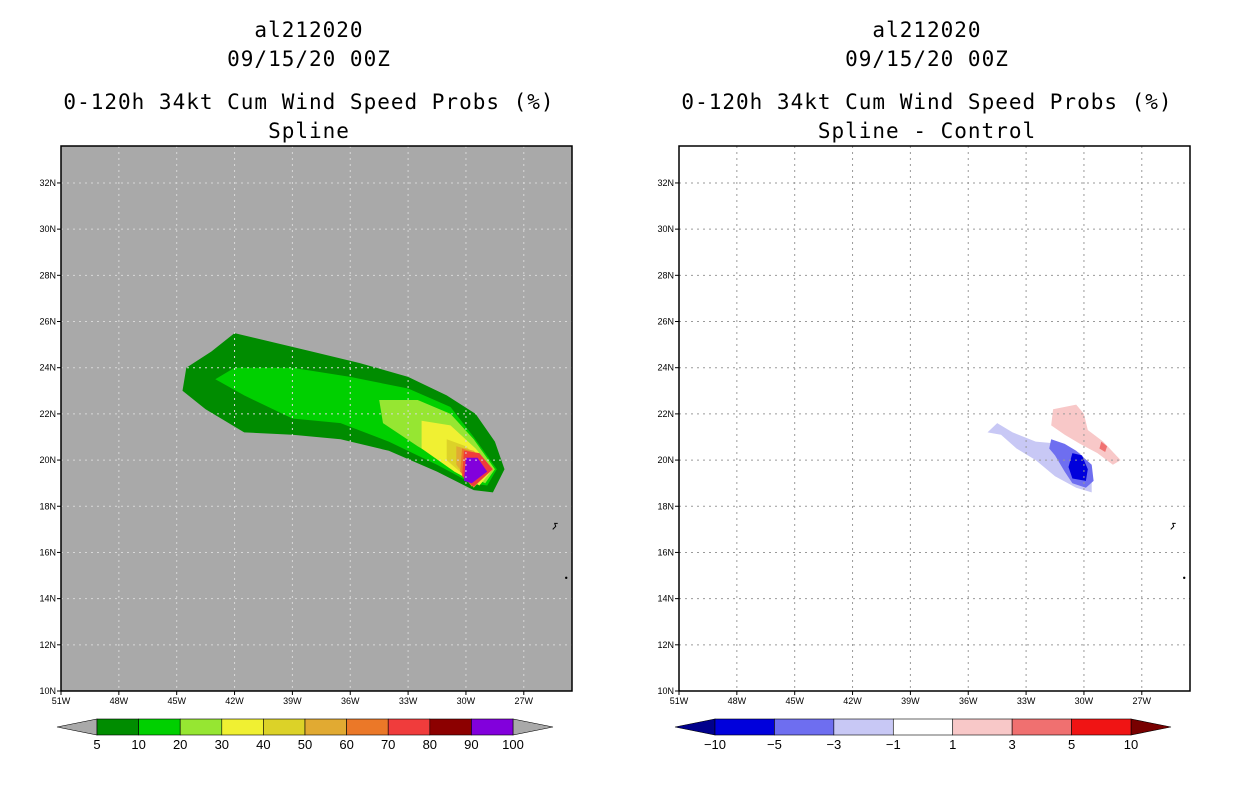 The image size is (1236, 800). What do you see at coordinates (471, 744) in the screenshot?
I see `colorbar-label: 90` at bounding box center [471, 744].